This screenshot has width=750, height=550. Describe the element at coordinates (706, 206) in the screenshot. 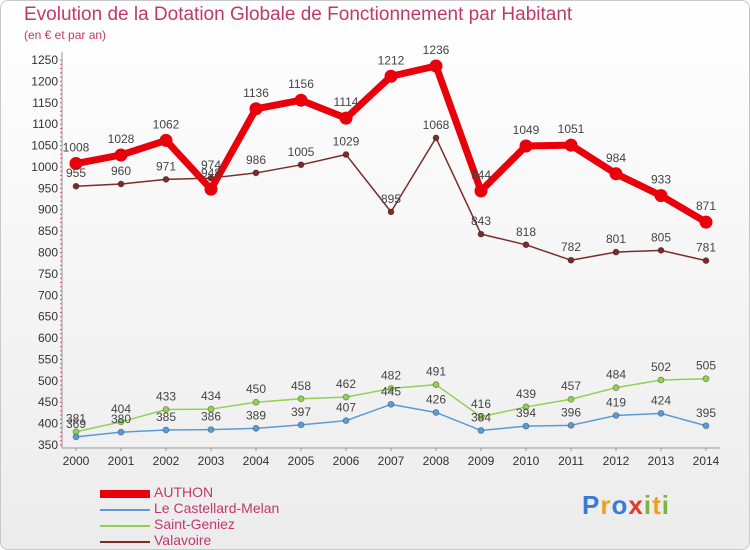

I see `data-label: 871` at that location.